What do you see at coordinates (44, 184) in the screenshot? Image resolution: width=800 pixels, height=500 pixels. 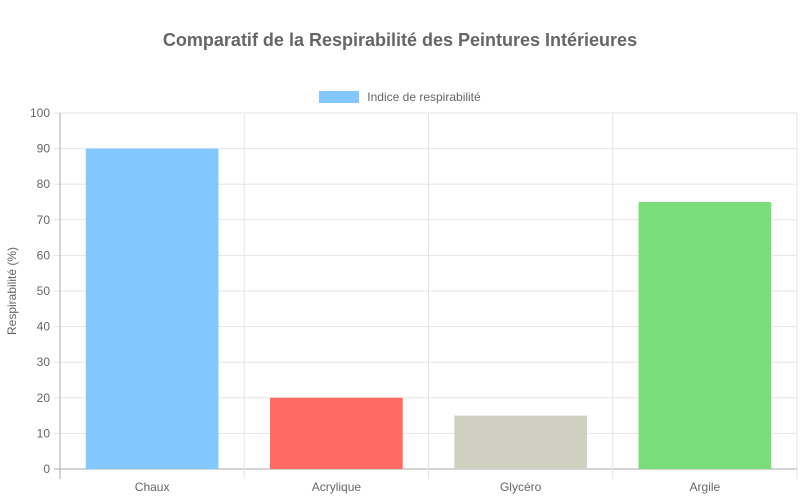 I see `y-tick-label: 80` at bounding box center [44, 184].